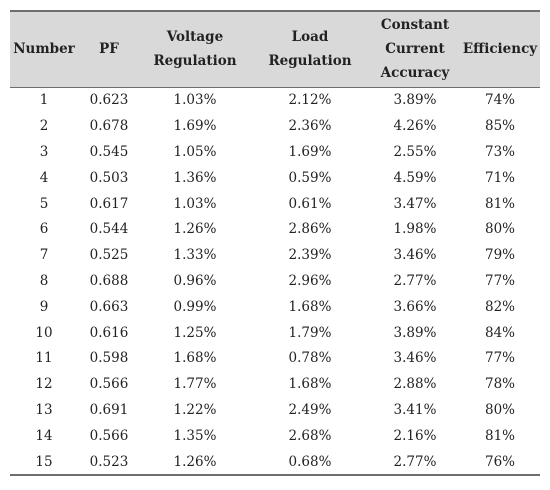 The width and height of the screenshot is (550, 490). What do you see at coordinates (499, 100) in the screenshot?
I see `cell-efficiency: 74%` at bounding box center [499, 100].